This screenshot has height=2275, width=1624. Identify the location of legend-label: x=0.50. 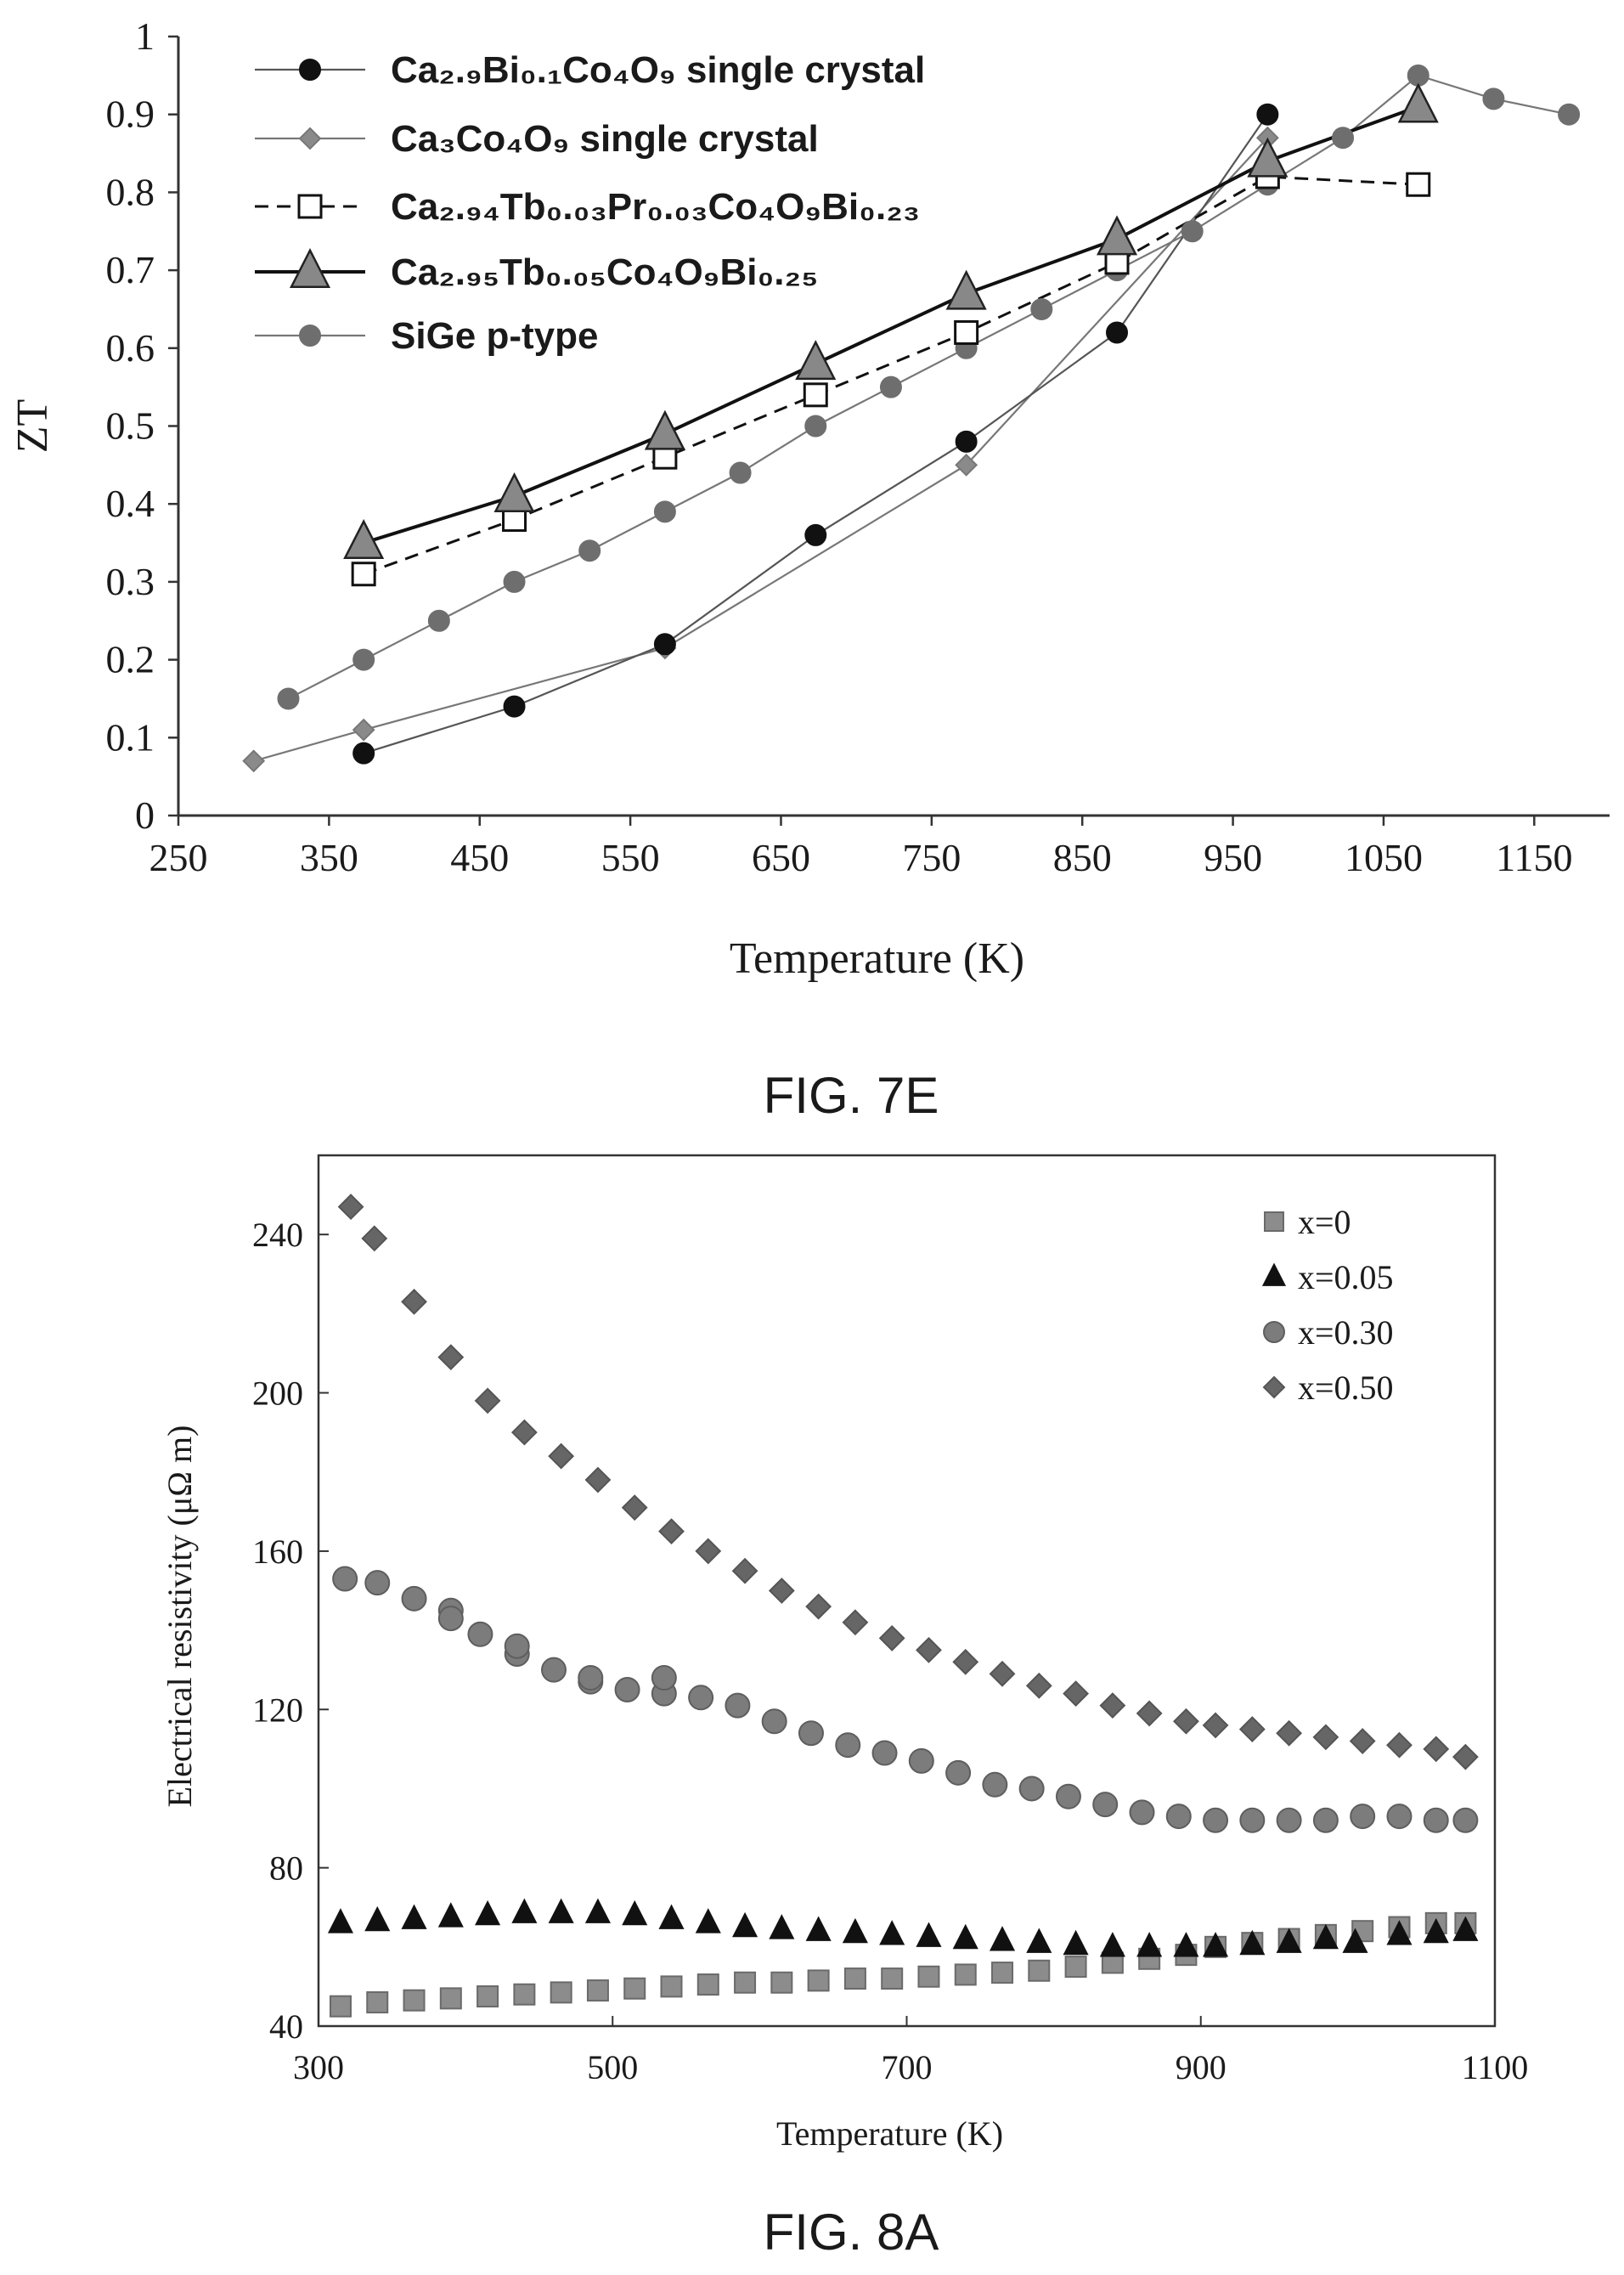
(1346, 1388).